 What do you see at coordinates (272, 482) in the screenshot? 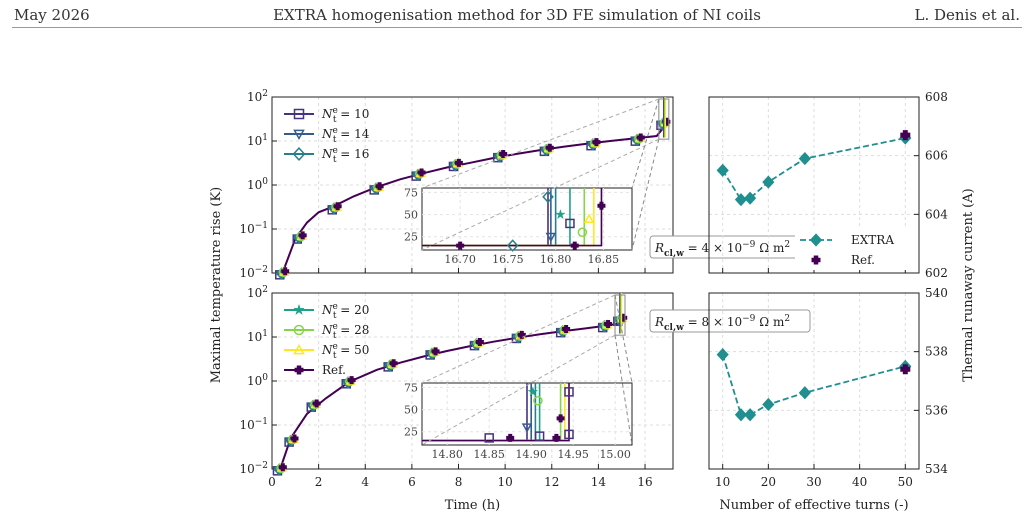
I see `x-tick-label: 0` at bounding box center [272, 482].